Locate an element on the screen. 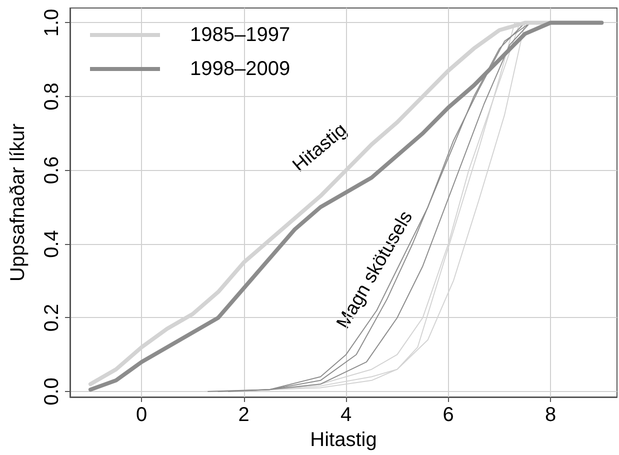 The width and height of the screenshot is (619, 455). y-tick-label: 0.8 is located at coordinates (52, 96).